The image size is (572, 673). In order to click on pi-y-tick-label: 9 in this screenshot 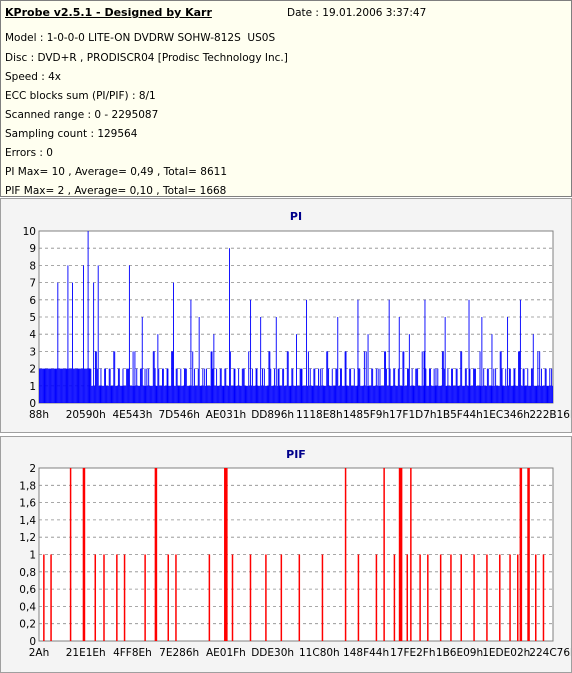, I will do `click(32, 249)`.